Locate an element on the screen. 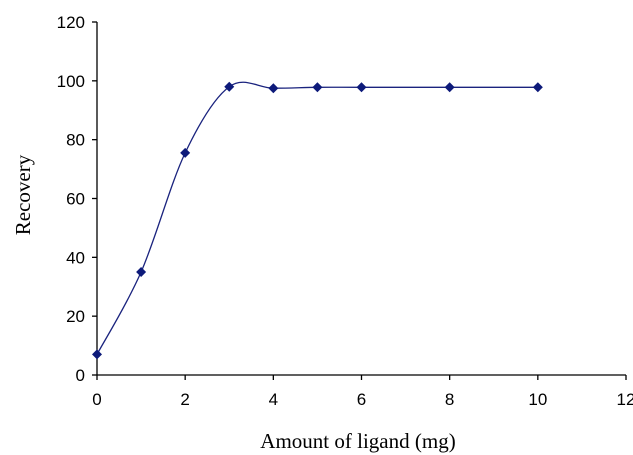  x-tick-label: 4 is located at coordinates (273, 399).